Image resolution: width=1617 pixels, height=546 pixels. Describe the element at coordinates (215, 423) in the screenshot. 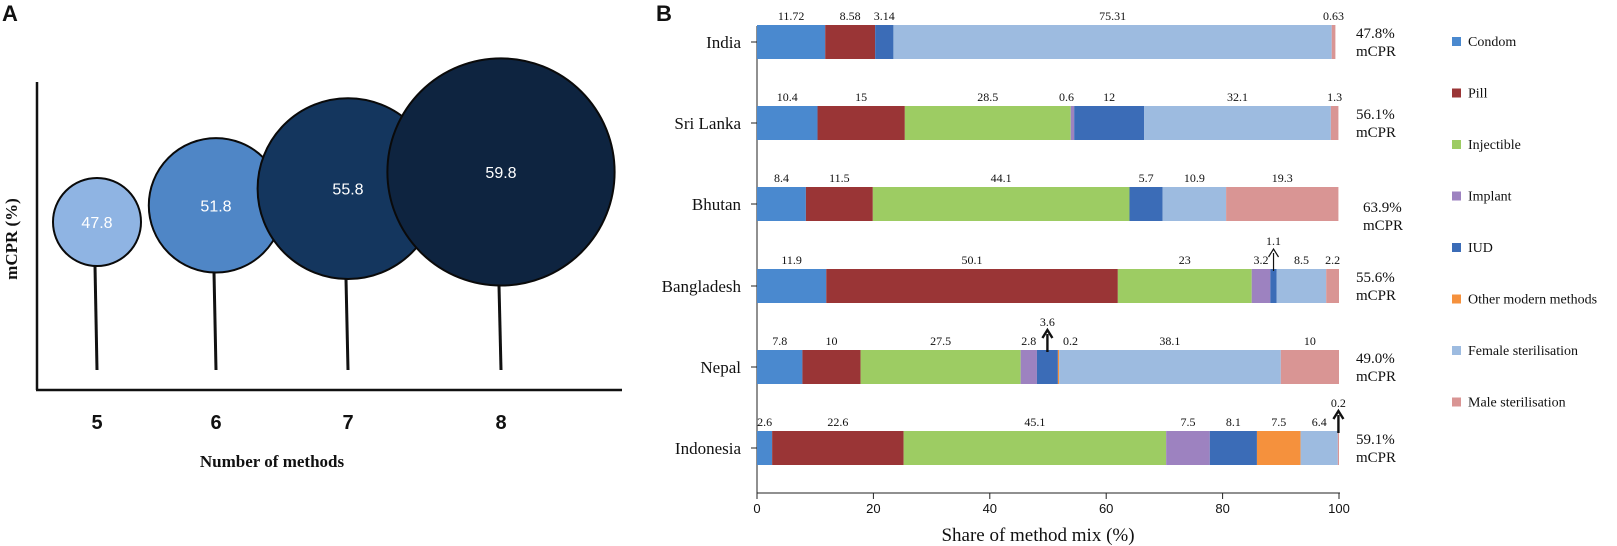

I see `x-tick-label: 6` at that location.